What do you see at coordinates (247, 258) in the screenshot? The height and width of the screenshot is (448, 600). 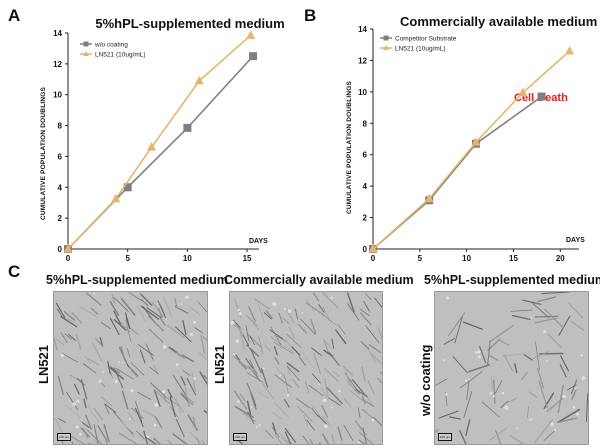 I see `chart-a-x-tick-label: 15` at bounding box center [247, 258].